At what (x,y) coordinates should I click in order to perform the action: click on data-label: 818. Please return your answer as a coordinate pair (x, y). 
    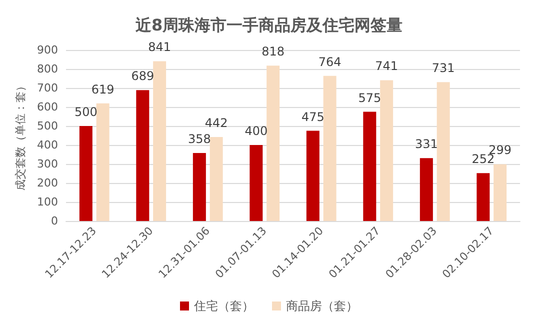
    Looking at the image, I should click on (273, 51).